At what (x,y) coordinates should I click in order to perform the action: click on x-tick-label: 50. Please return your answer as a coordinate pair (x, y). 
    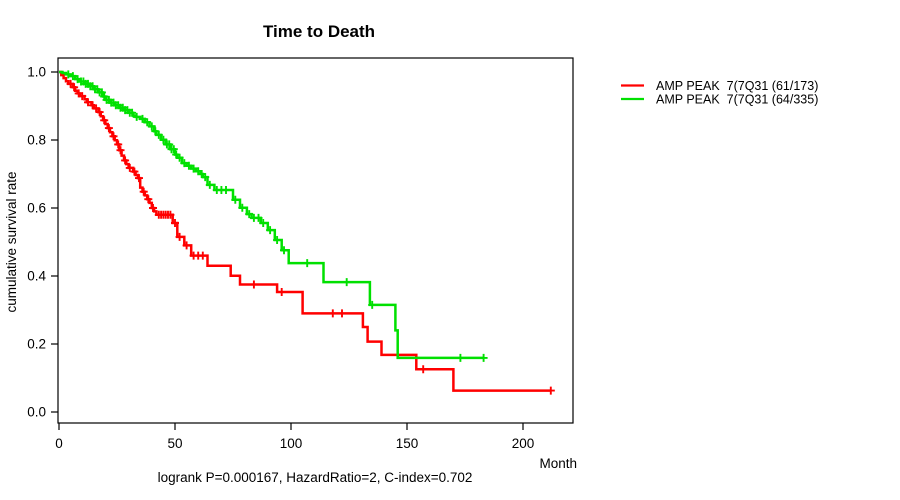
    Looking at the image, I should click on (174, 443).